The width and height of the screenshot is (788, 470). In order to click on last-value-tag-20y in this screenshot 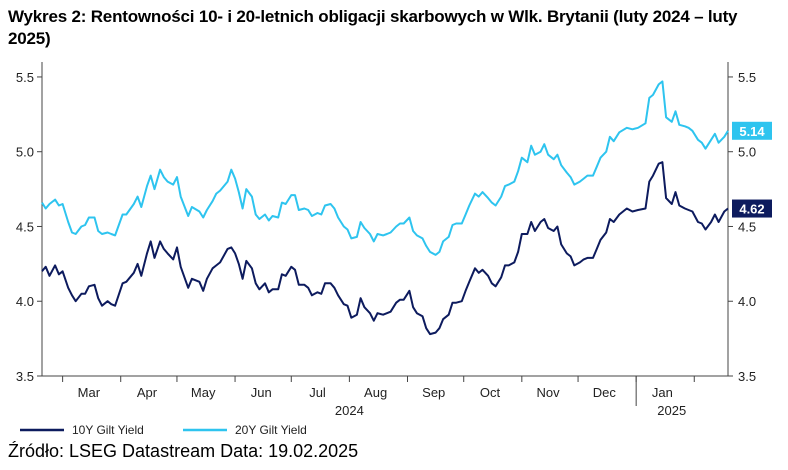, I will do `click(752, 130)`.